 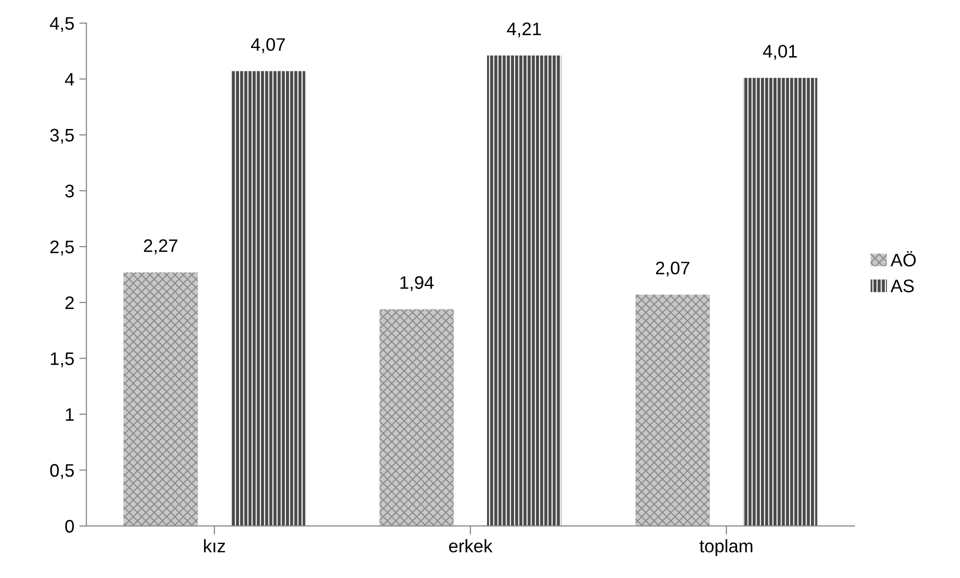 What do you see at coordinates (69, 303) in the screenshot?
I see `y-tick-label: 2` at bounding box center [69, 303].